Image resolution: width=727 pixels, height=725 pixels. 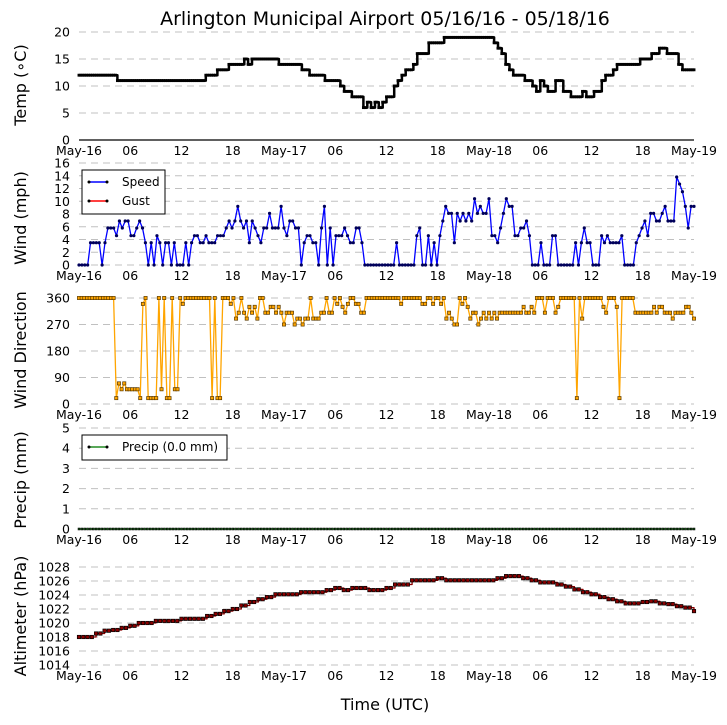 What do you see at coordinates (62, 59) in the screenshot?
I see `y-tick-label: 15` at bounding box center [62, 59].